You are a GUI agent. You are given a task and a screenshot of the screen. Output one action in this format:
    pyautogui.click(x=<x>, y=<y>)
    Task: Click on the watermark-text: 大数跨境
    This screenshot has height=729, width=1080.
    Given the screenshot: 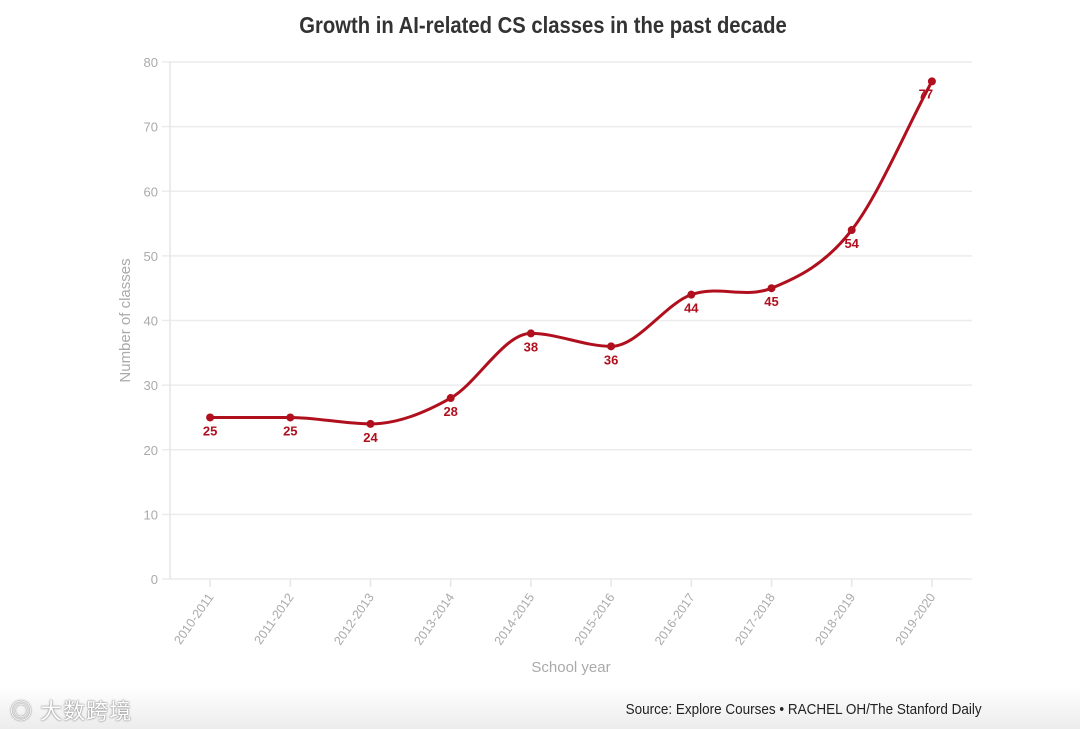 What is the action you would take?
    pyautogui.click(x=86, y=711)
    